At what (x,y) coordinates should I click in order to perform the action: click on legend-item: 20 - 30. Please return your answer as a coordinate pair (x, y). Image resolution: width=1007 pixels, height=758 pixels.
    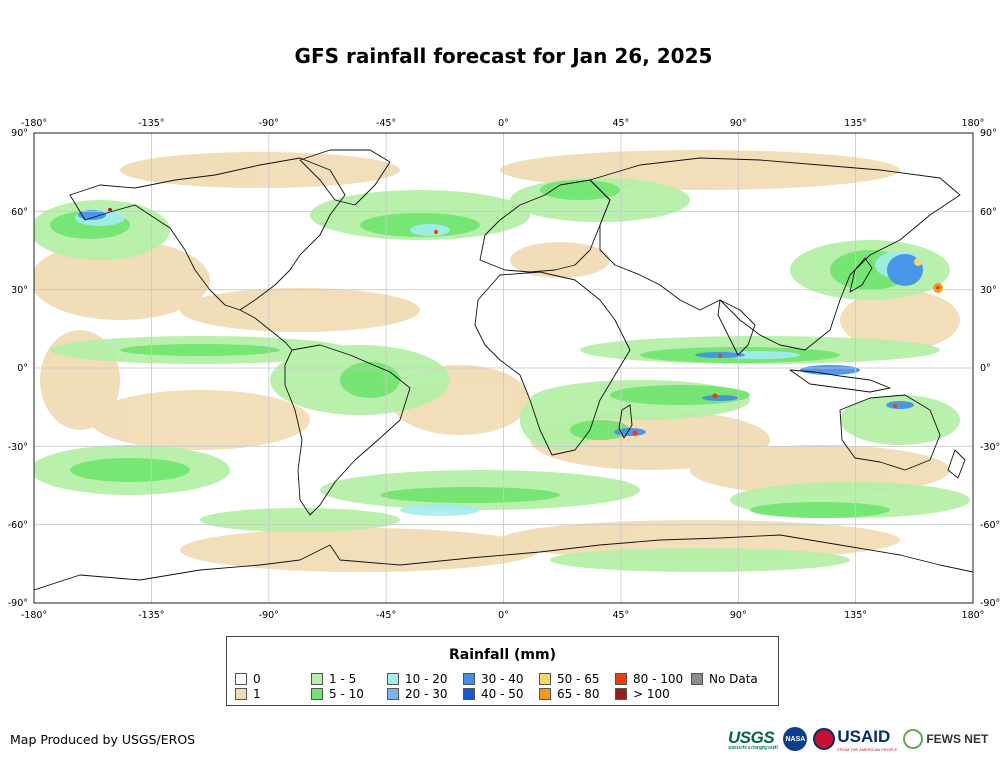
    Looking at the image, I should click on (417, 694).